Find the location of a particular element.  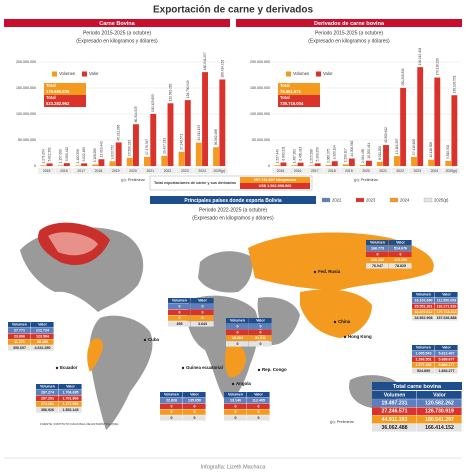

bar-value-label: 100.123.655 is located at coordinates (153, 103).